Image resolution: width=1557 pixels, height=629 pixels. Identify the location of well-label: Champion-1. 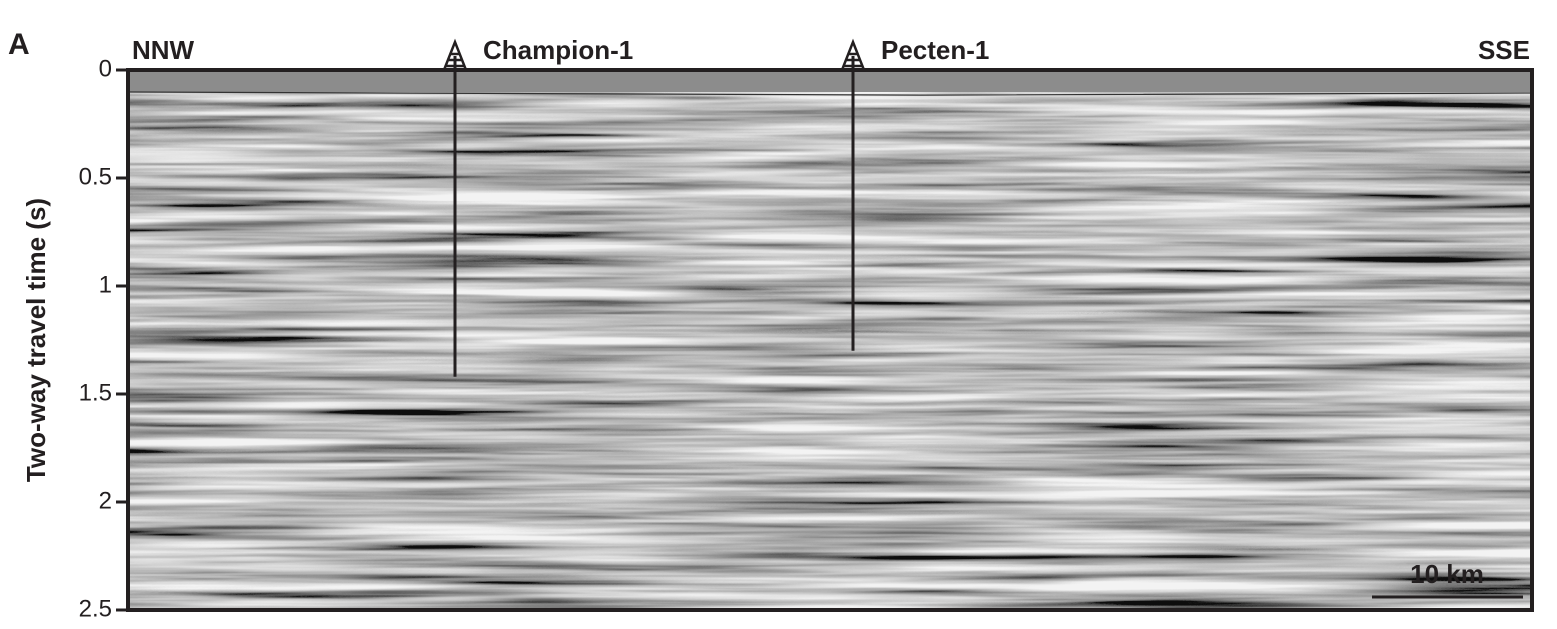
(558, 50).